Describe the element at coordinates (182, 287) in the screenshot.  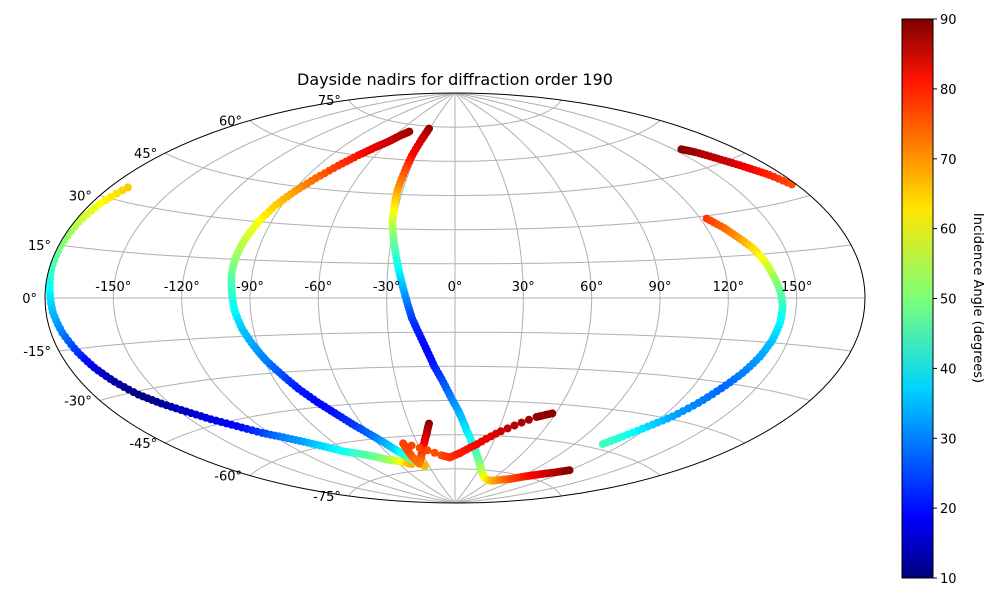
I see `longitude-tick-label: -120°` at that location.